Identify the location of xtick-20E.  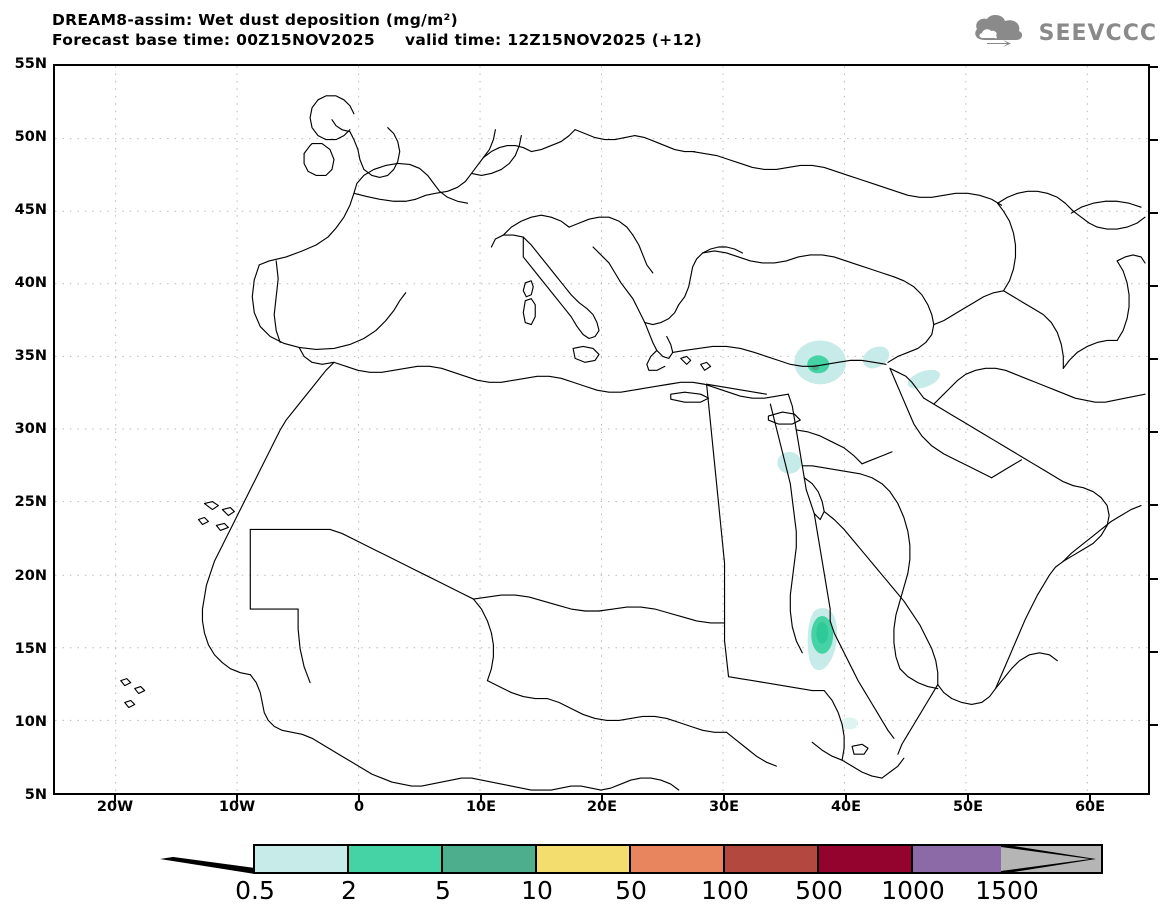
(602, 798).